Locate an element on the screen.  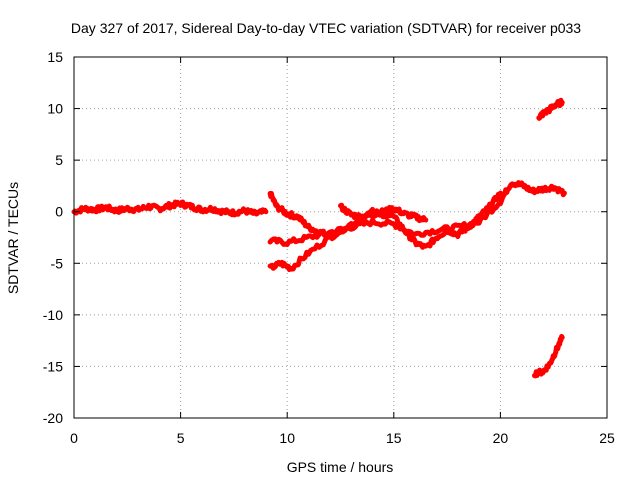
y-tick-label: 0 is located at coordinates (59, 212).